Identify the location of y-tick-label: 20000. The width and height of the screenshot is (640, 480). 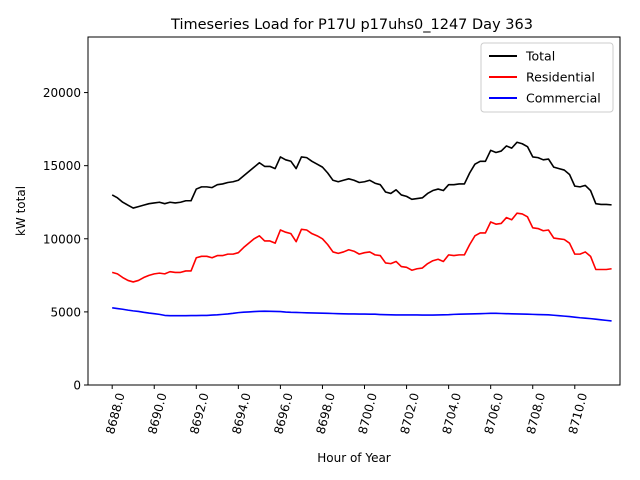
(62, 93).